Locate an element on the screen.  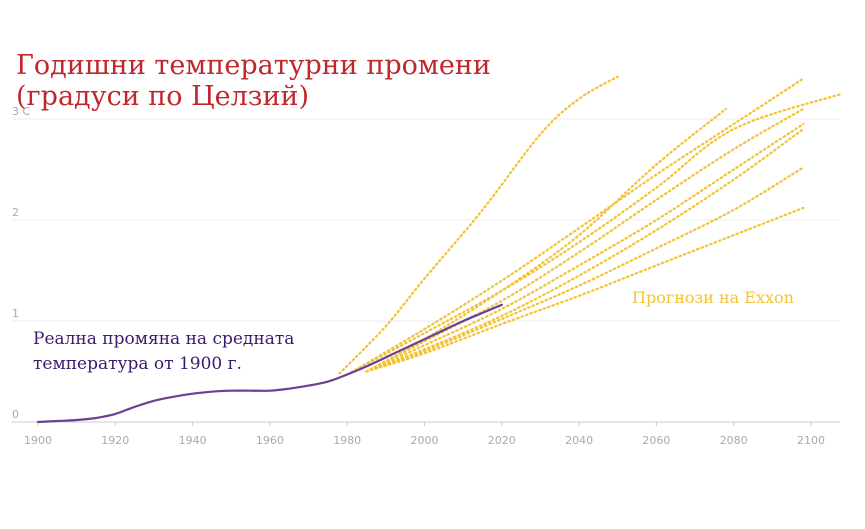
x-tick-label: 2080 is located at coordinates (734, 440).